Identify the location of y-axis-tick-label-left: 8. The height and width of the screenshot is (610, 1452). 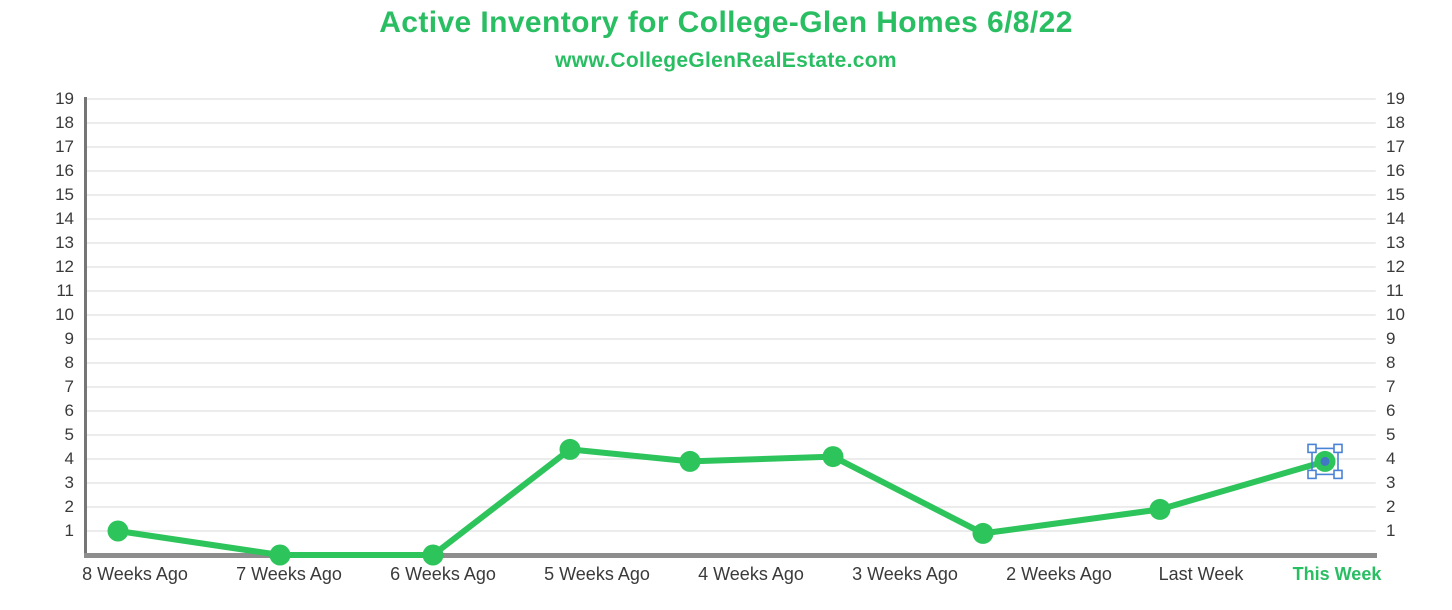
(69, 362).